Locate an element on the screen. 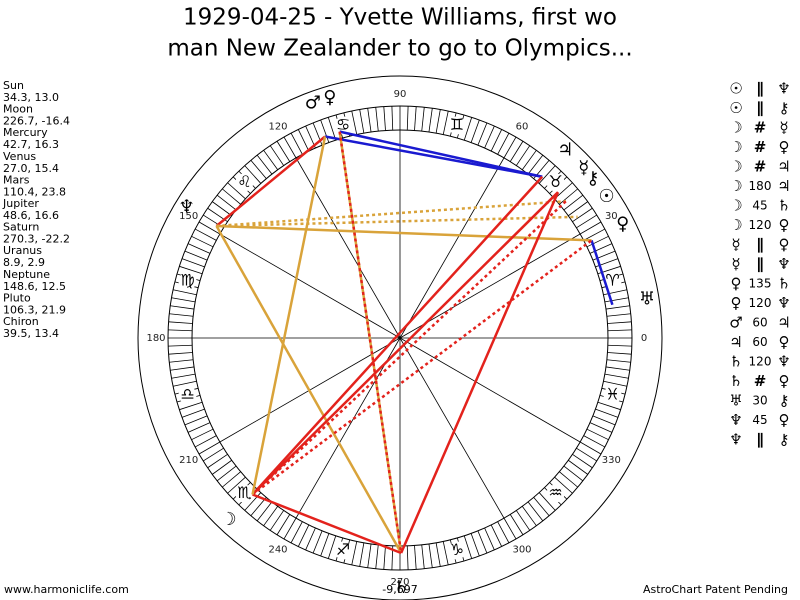  planet-glyph: ♃ is located at coordinates (565, 149).